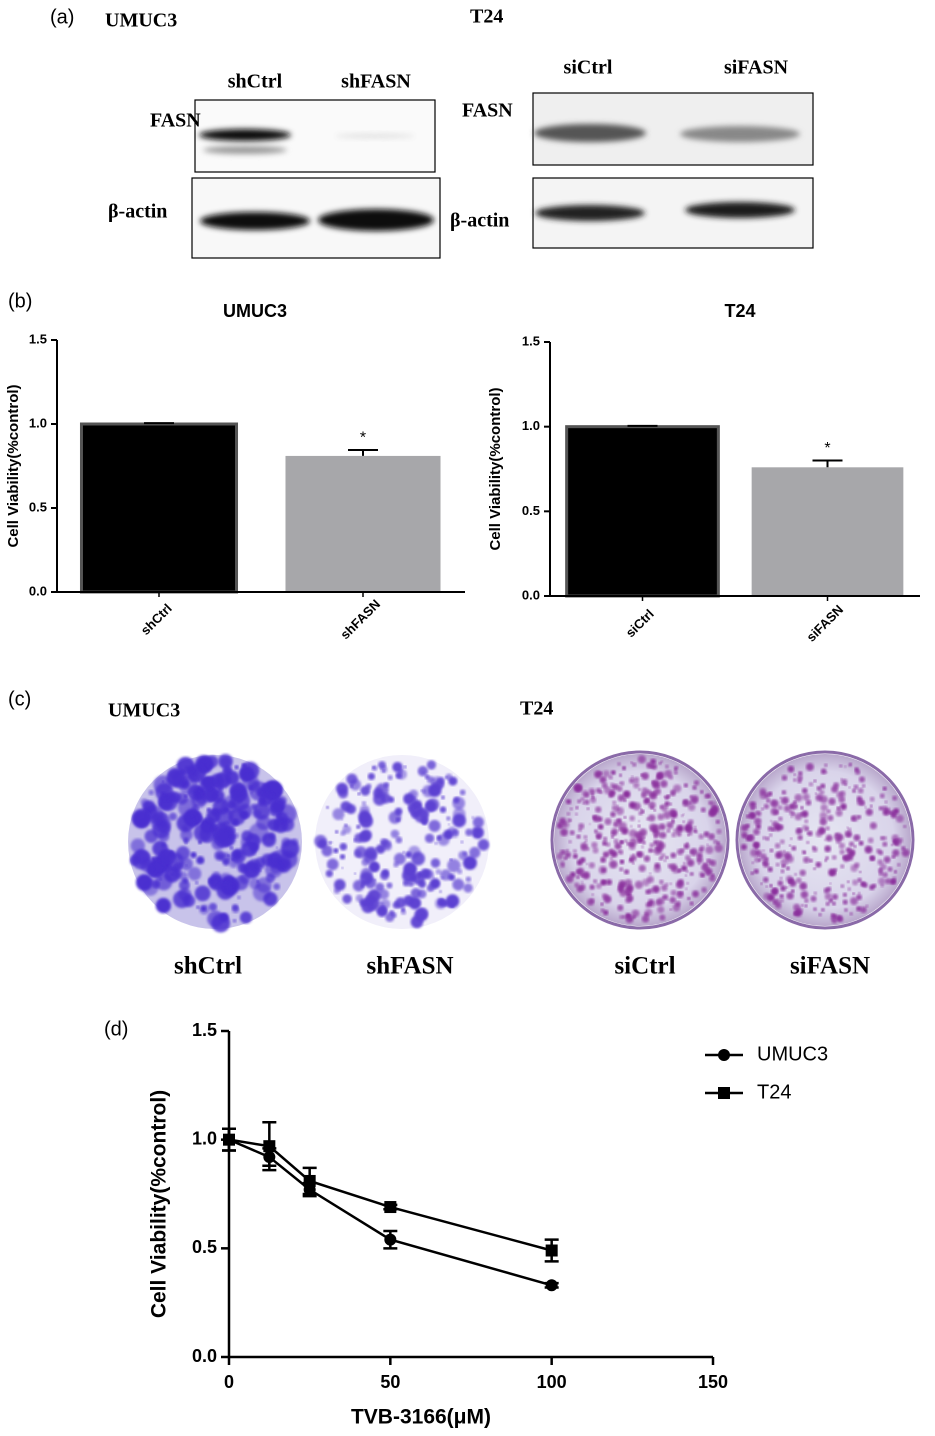 The height and width of the screenshot is (1436, 935). Describe the element at coordinates (204, 1247) in the screenshot. I see `y-tick-label: 0.5` at that location.